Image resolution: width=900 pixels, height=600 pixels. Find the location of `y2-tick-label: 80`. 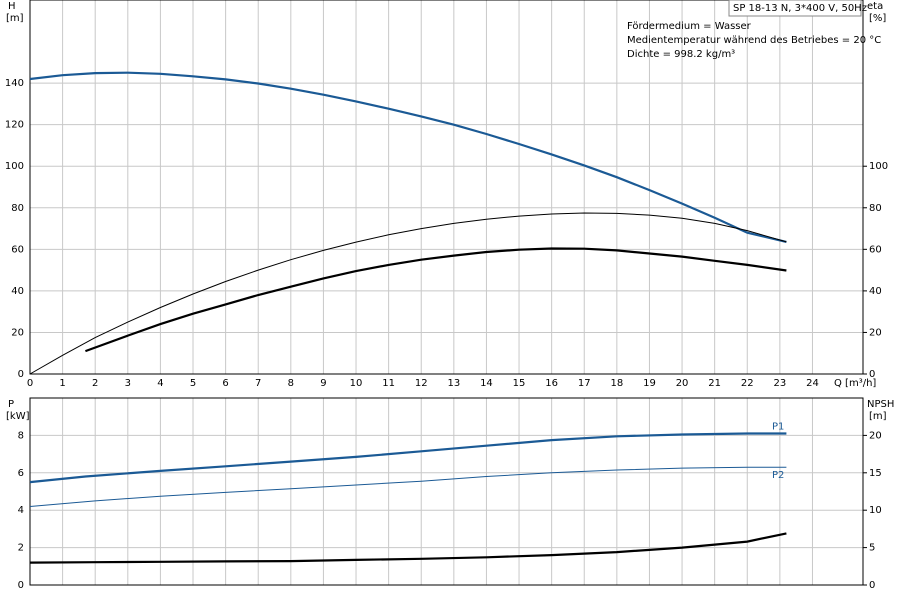

y2-tick-label: 80 is located at coordinates (875, 208).